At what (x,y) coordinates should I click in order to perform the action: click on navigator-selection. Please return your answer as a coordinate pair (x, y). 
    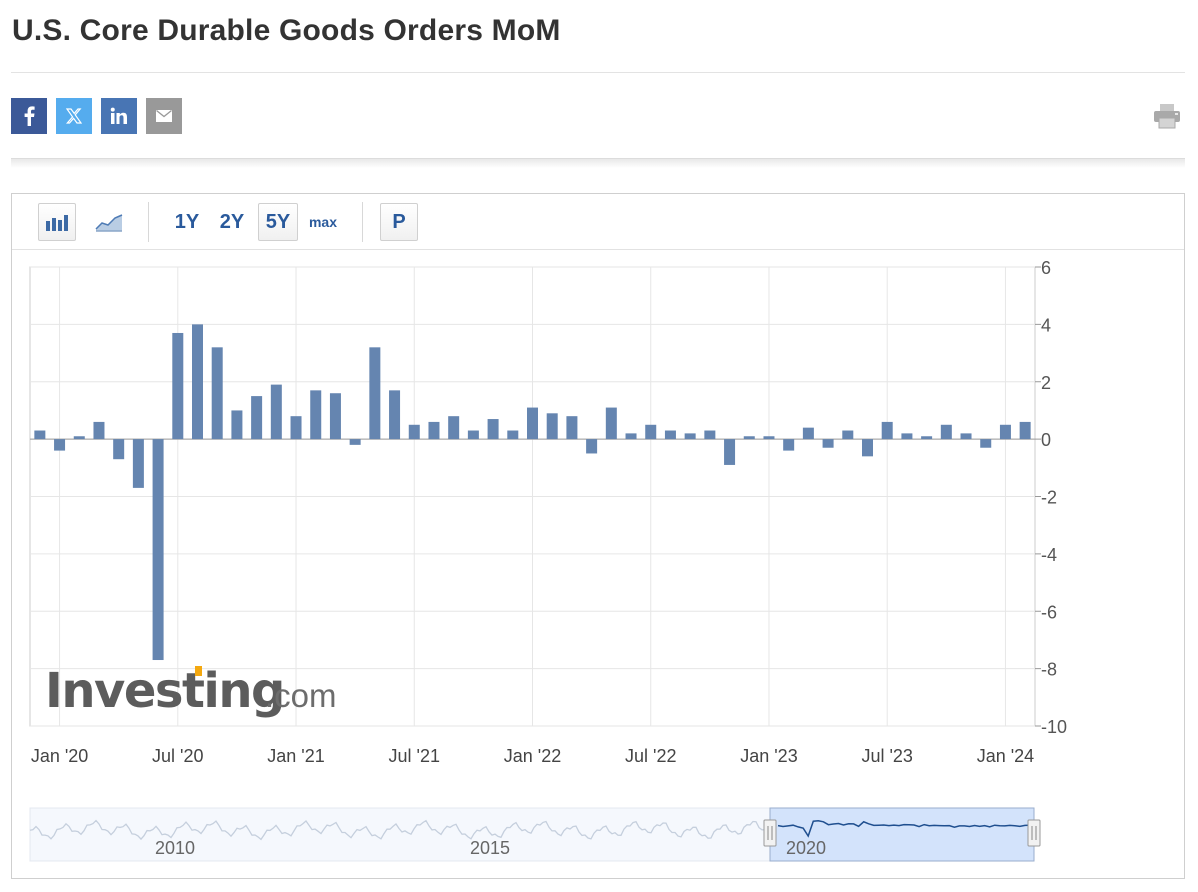
    Looking at the image, I should click on (902, 834).